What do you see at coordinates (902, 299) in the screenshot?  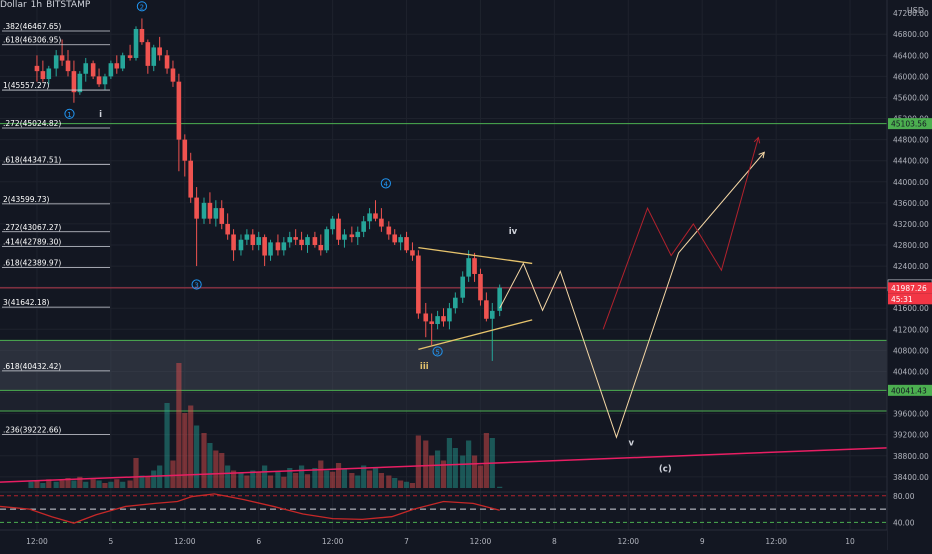 I see `price-label-text: 45:31` at bounding box center [902, 299].